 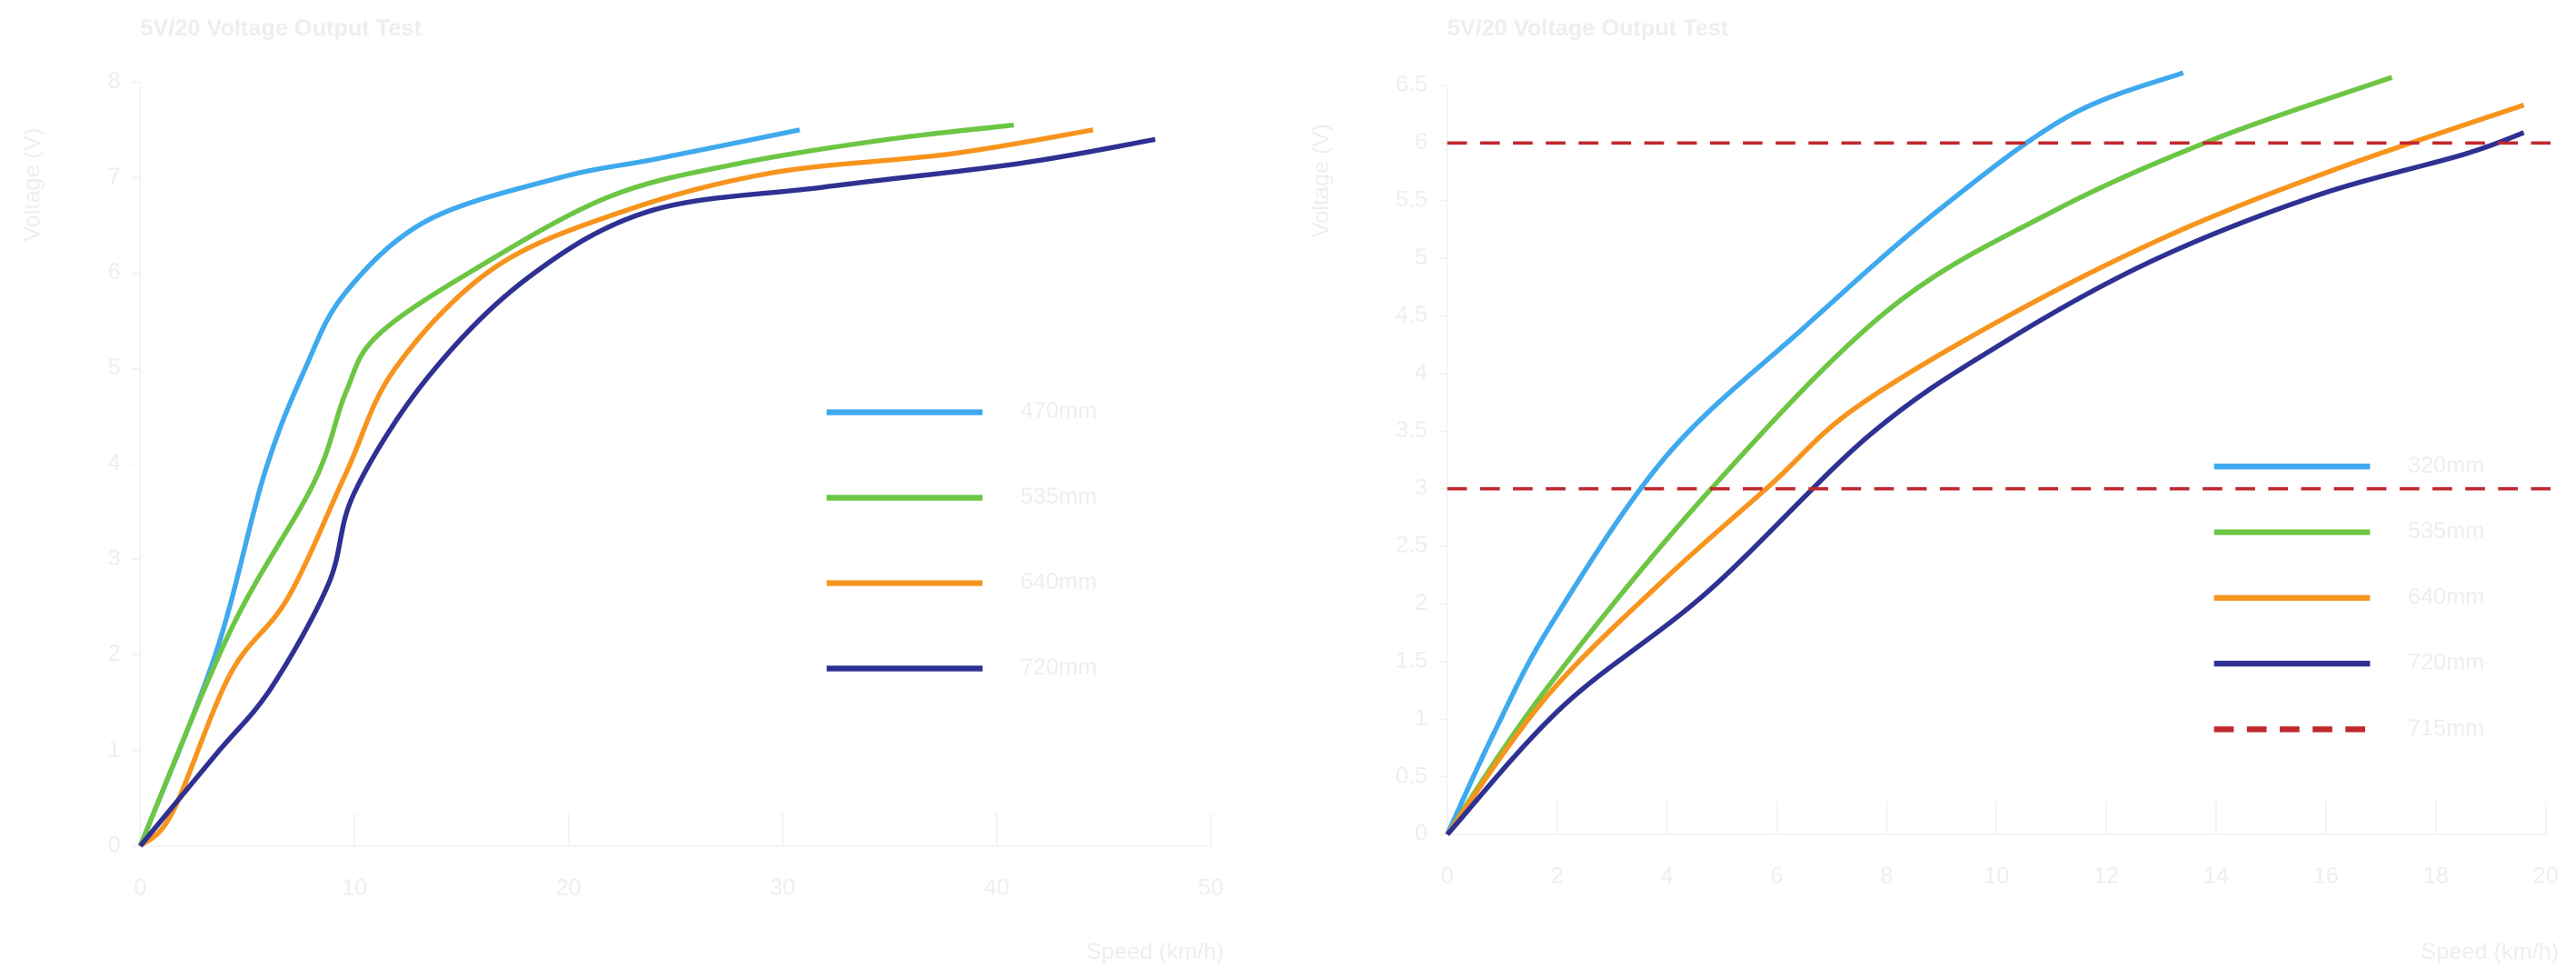 What do you see at coordinates (1211, 887) in the screenshot?
I see `x-tick-label: 50` at bounding box center [1211, 887].